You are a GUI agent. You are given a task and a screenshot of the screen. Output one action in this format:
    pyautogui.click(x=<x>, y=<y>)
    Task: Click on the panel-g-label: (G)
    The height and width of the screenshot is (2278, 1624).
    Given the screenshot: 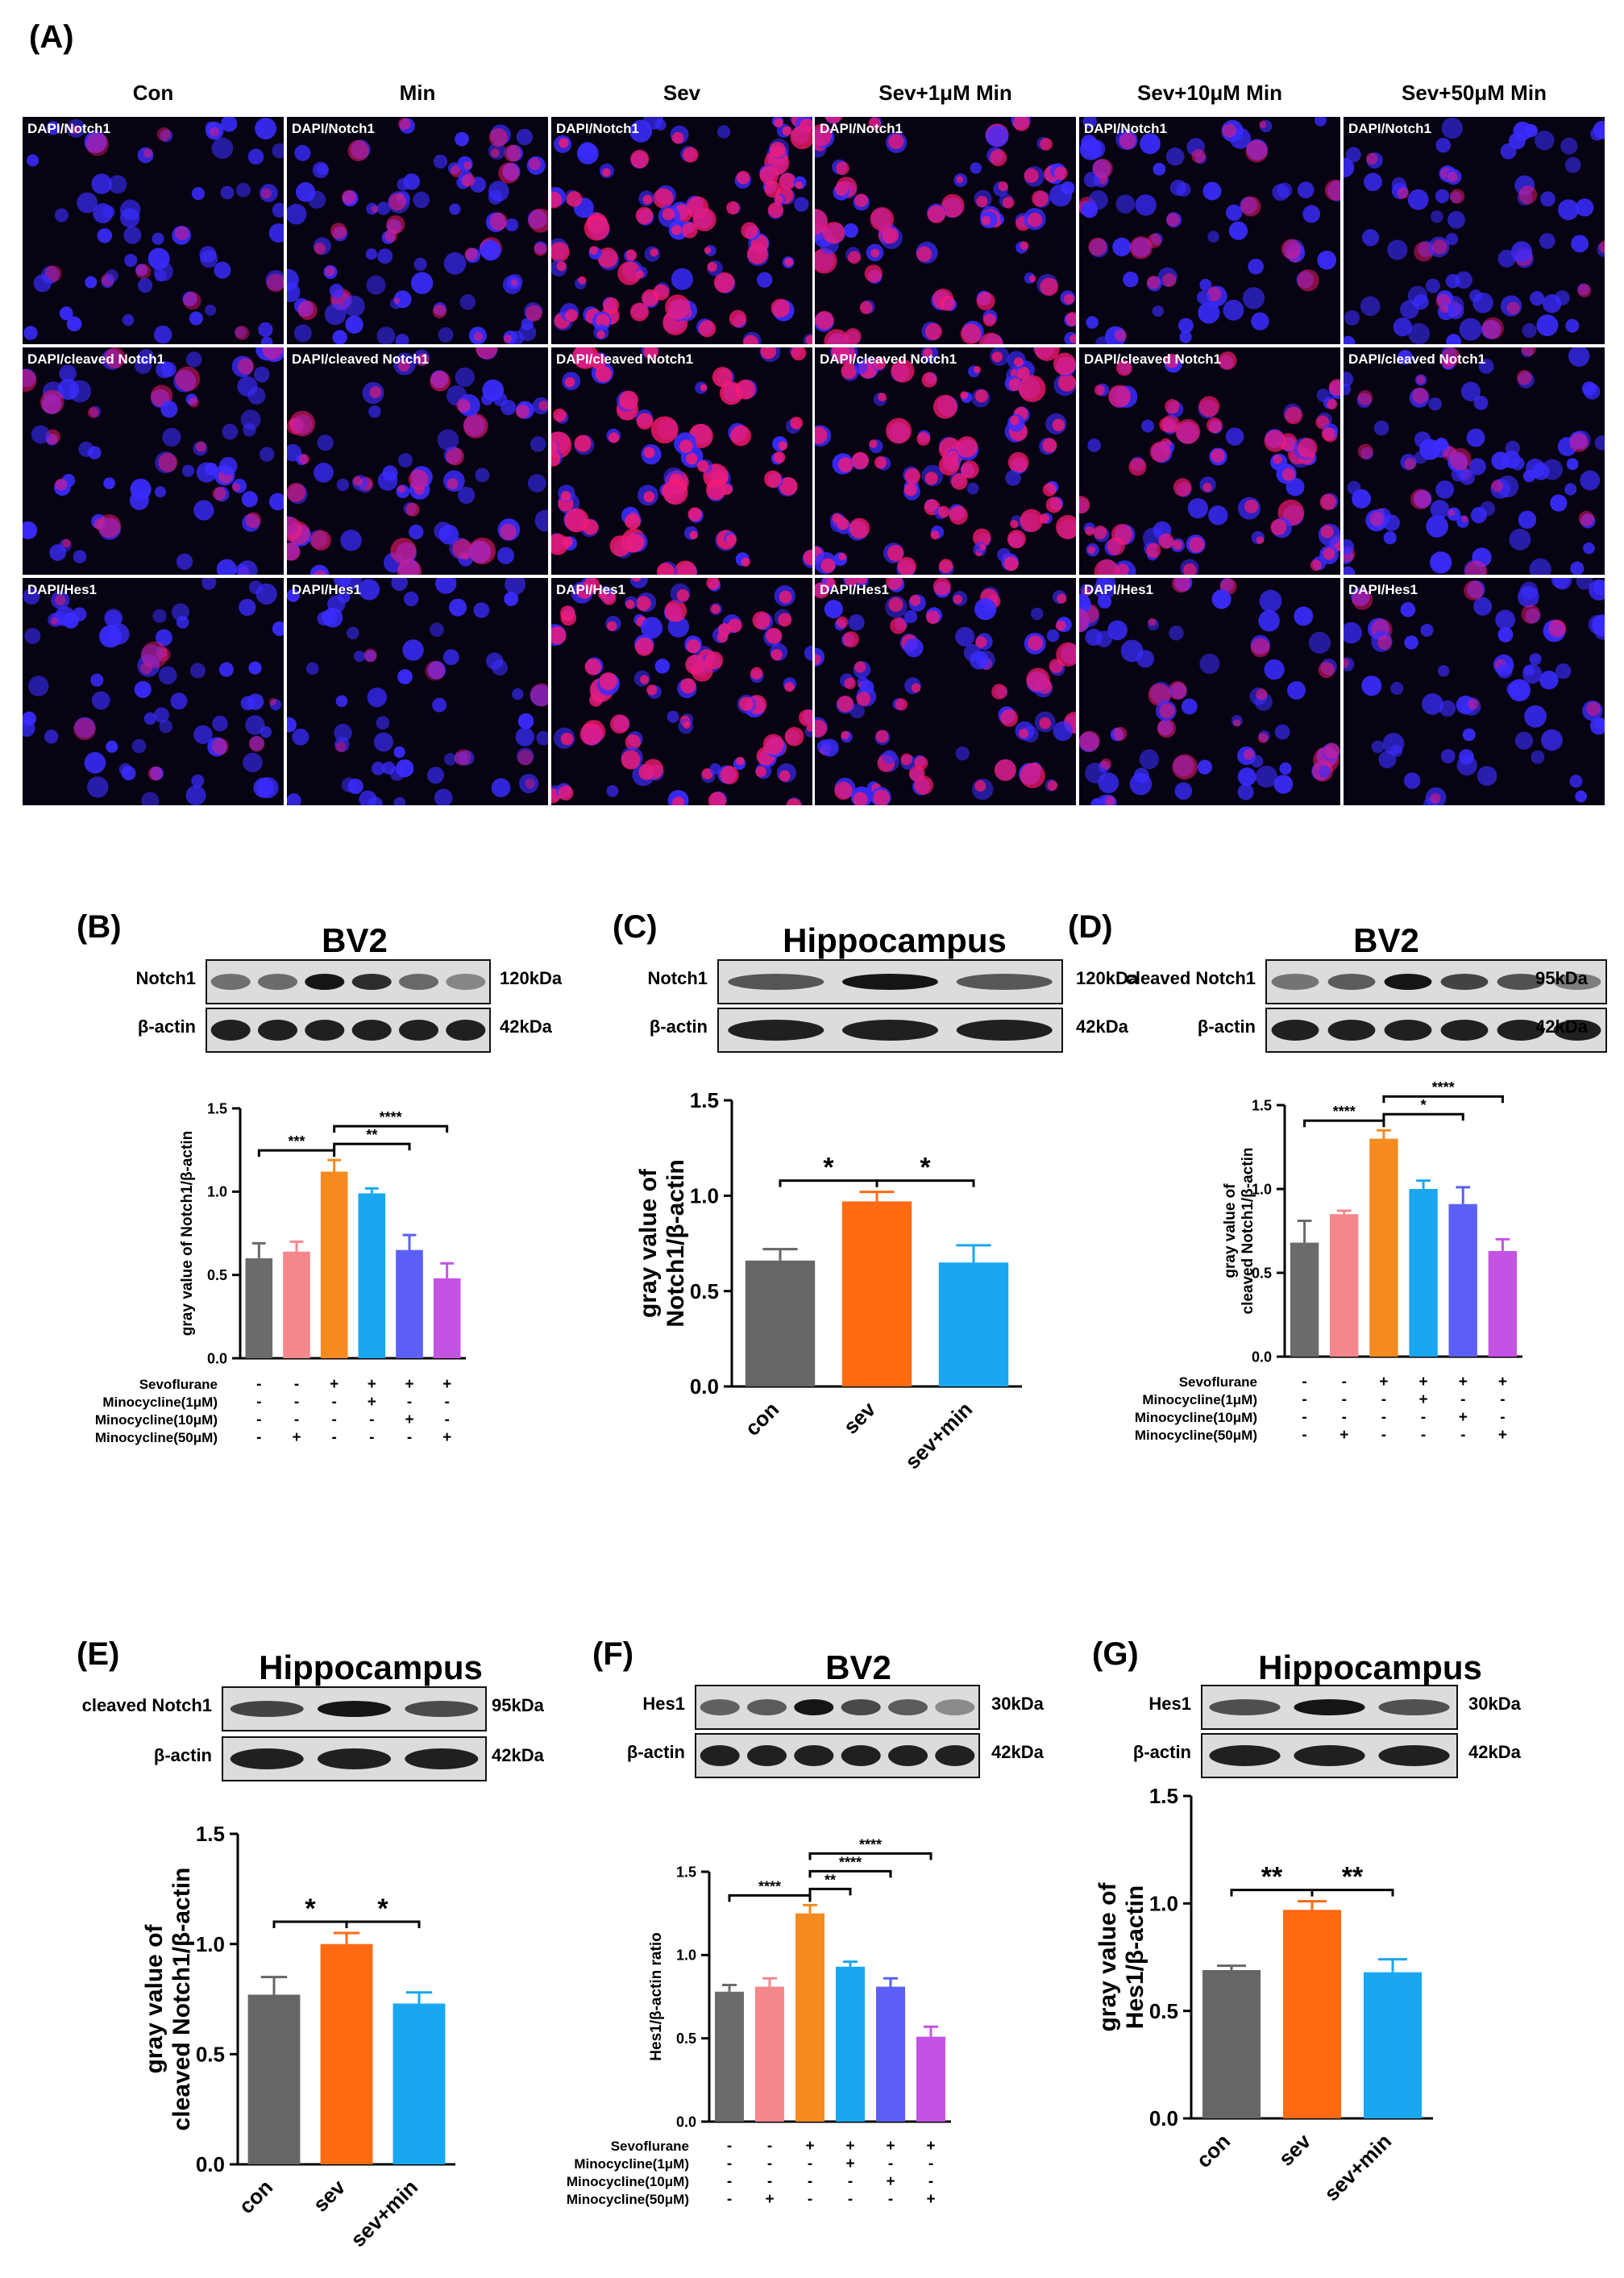 What is the action you would take?
    pyautogui.click(x=1115, y=1654)
    